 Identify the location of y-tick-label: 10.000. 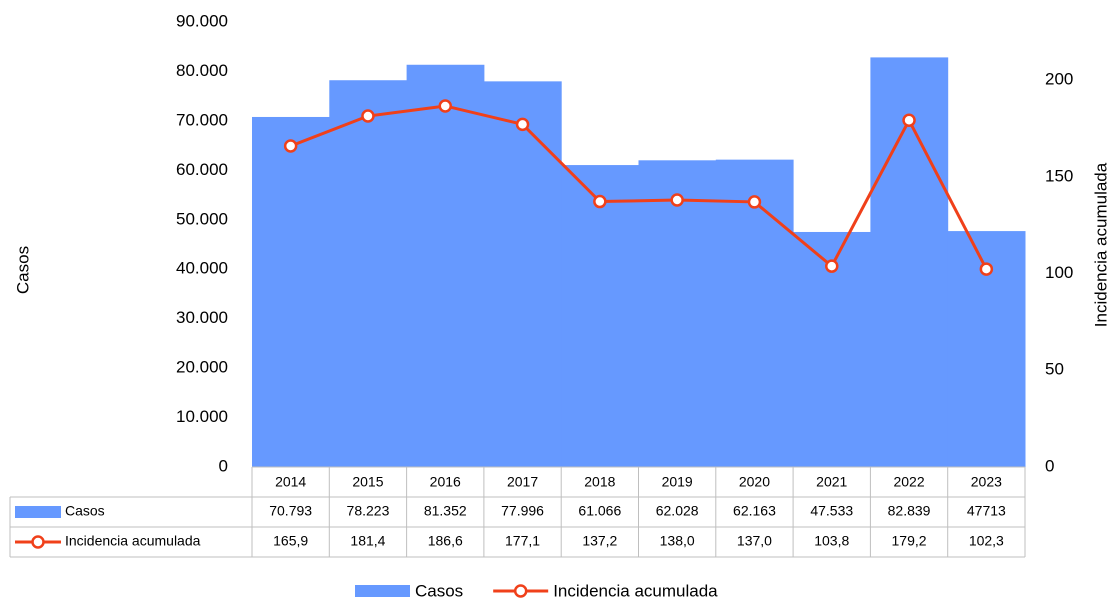
(202, 416).